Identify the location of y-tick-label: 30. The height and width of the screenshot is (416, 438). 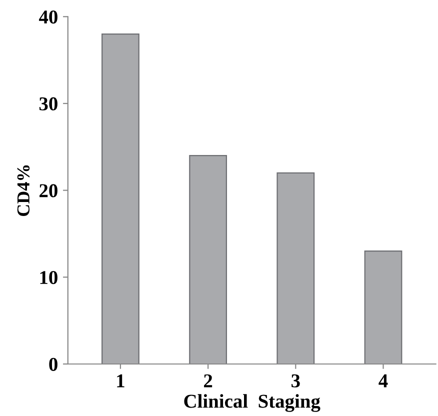
(48, 103).